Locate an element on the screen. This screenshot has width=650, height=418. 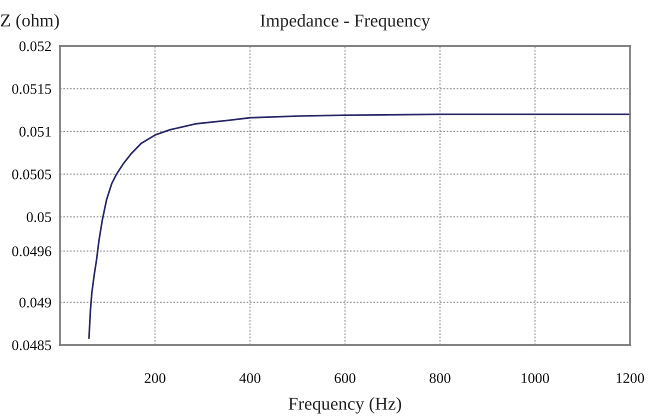
y-axis-title: Z (ohm) is located at coordinates (29, 22).